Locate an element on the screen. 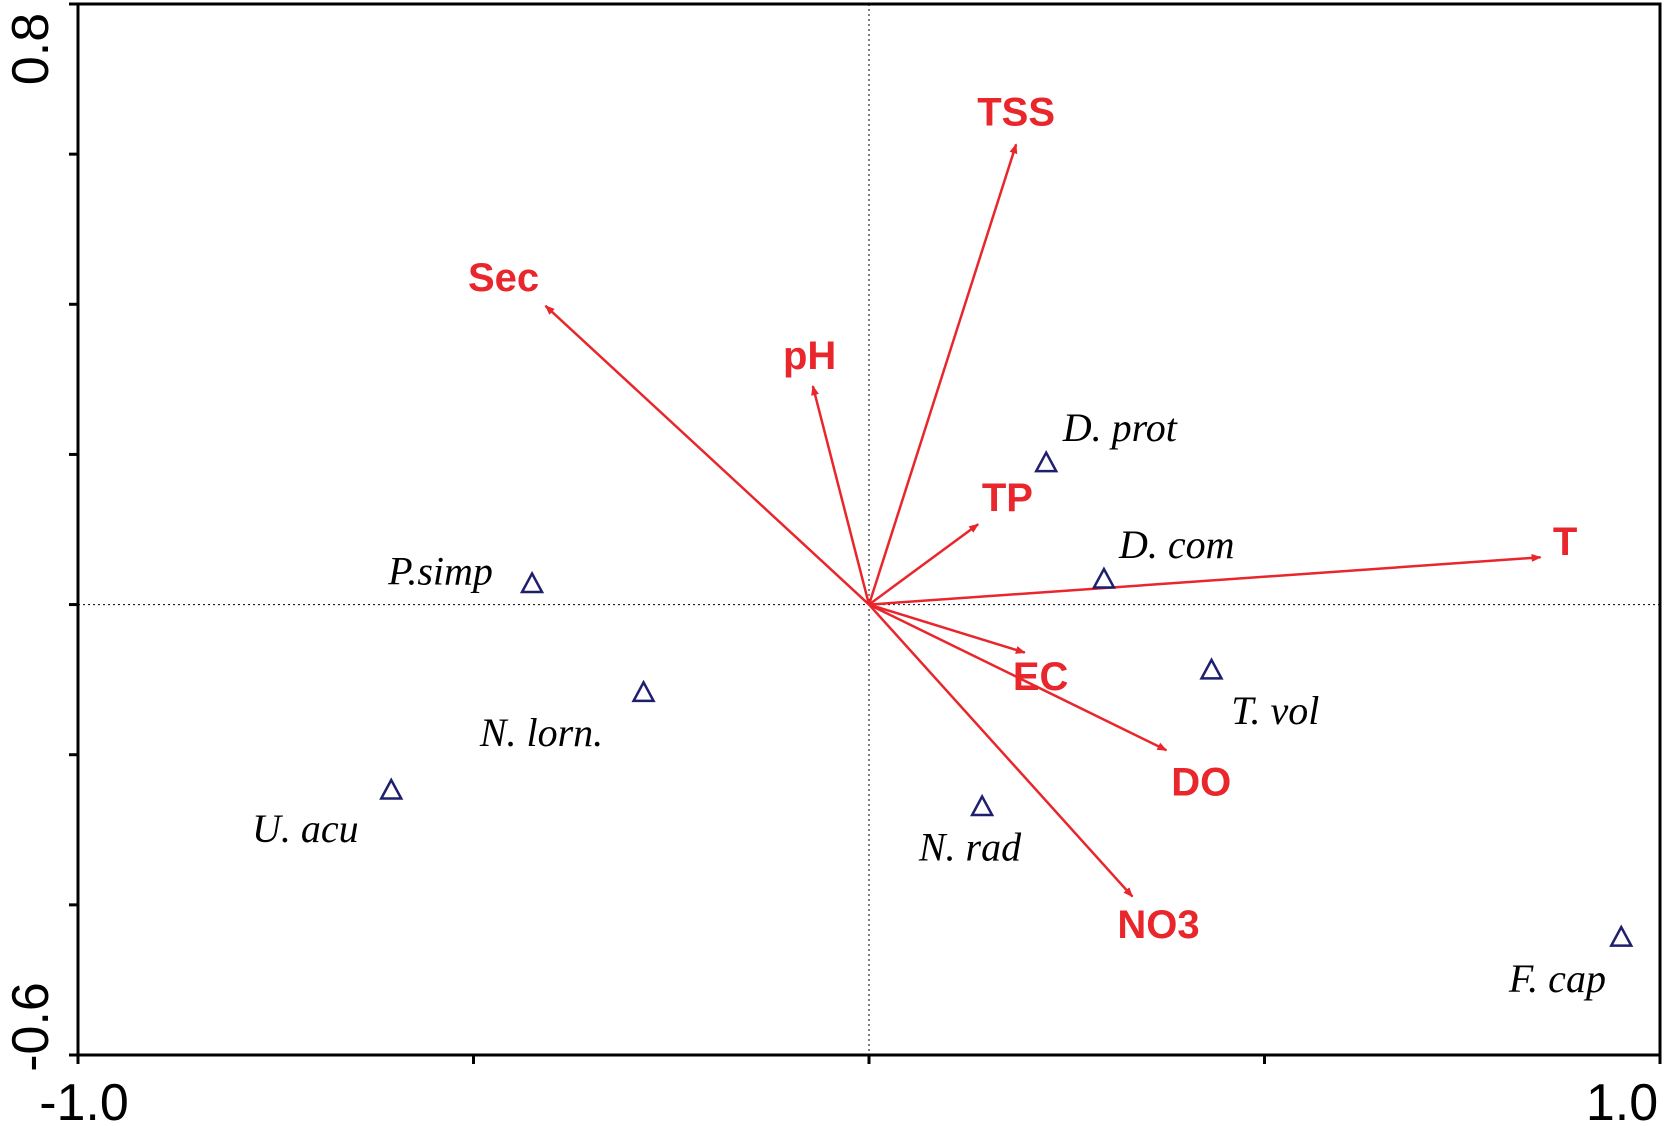  env-label-ph: pH is located at coordinates (809, 356).